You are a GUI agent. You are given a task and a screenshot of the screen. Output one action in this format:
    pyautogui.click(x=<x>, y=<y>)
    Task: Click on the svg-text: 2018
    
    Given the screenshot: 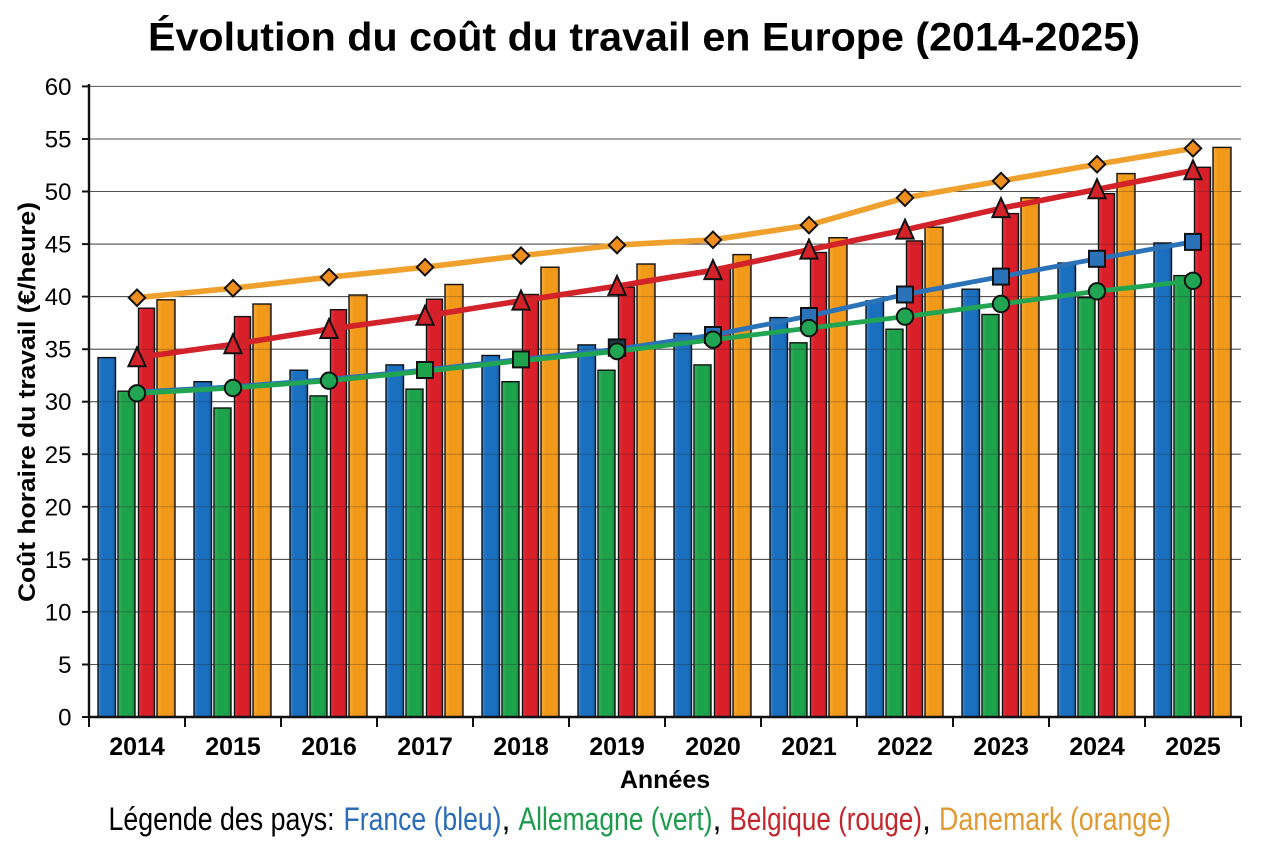 What is the action you would take?
    pyautogui.click(x=521, y=747)
    